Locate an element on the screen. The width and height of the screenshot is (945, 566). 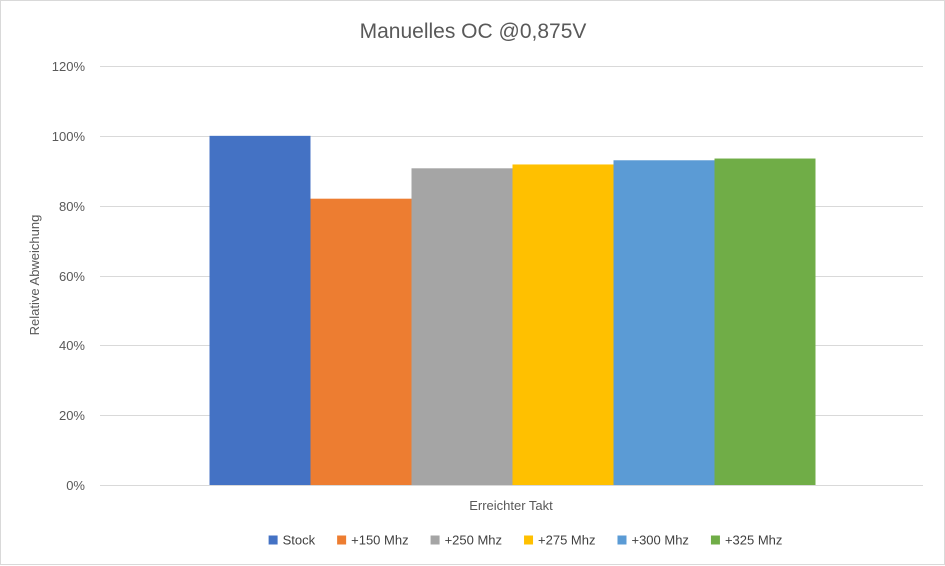
chart-title: Manuelles OC @0,875V is located at coordinates (473, 31).